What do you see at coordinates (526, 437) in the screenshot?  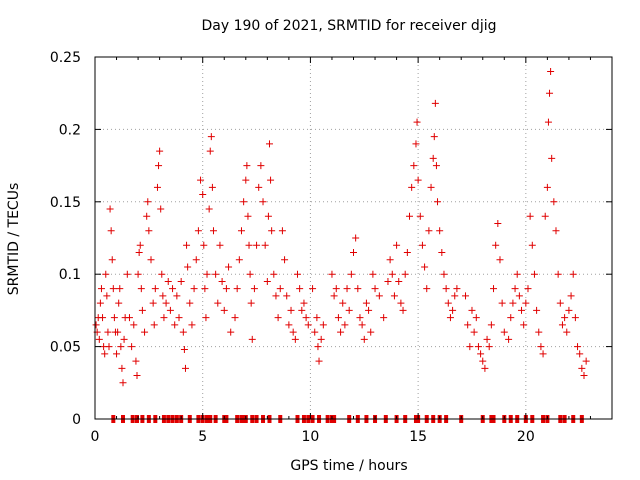 I see `x-tick-label: 20` at bounding box center [526, 437].